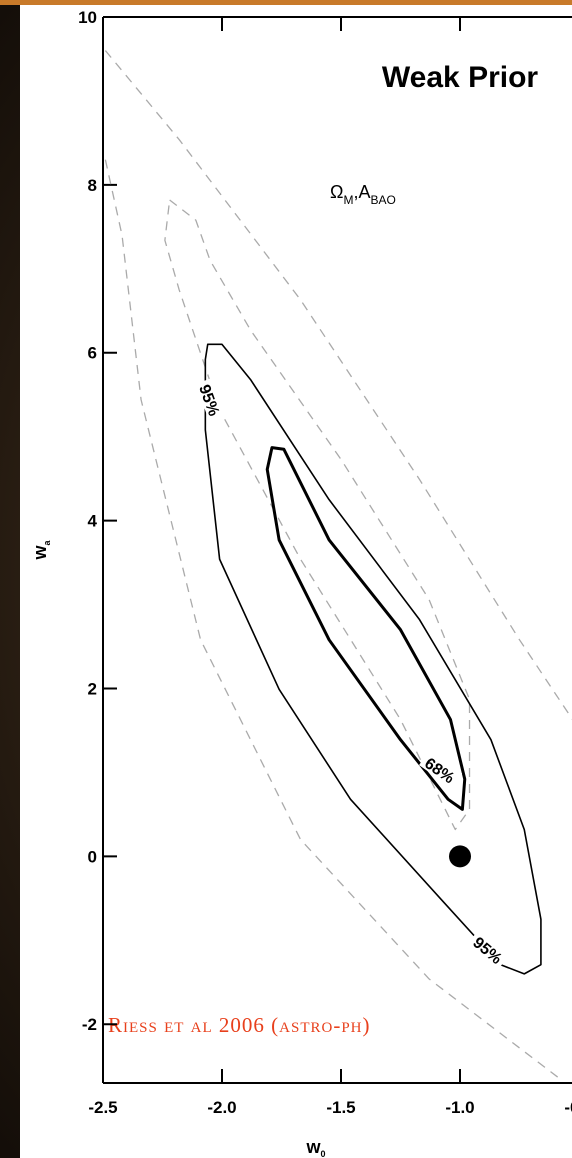 This screenshot has width=572, height=1158. What do you see at coordinates (41, 550) in the screenshot?
I see `y-axis-label: wa` at bounding box center [41, 550].